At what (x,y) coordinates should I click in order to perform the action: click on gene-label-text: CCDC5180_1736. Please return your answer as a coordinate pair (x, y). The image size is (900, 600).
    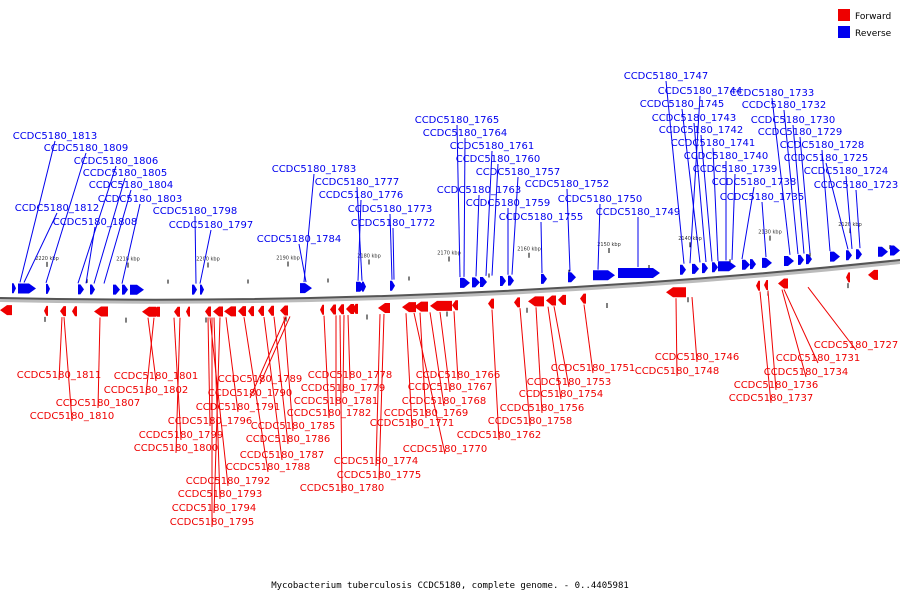
    Looking at the image, I should click on (776, 385).